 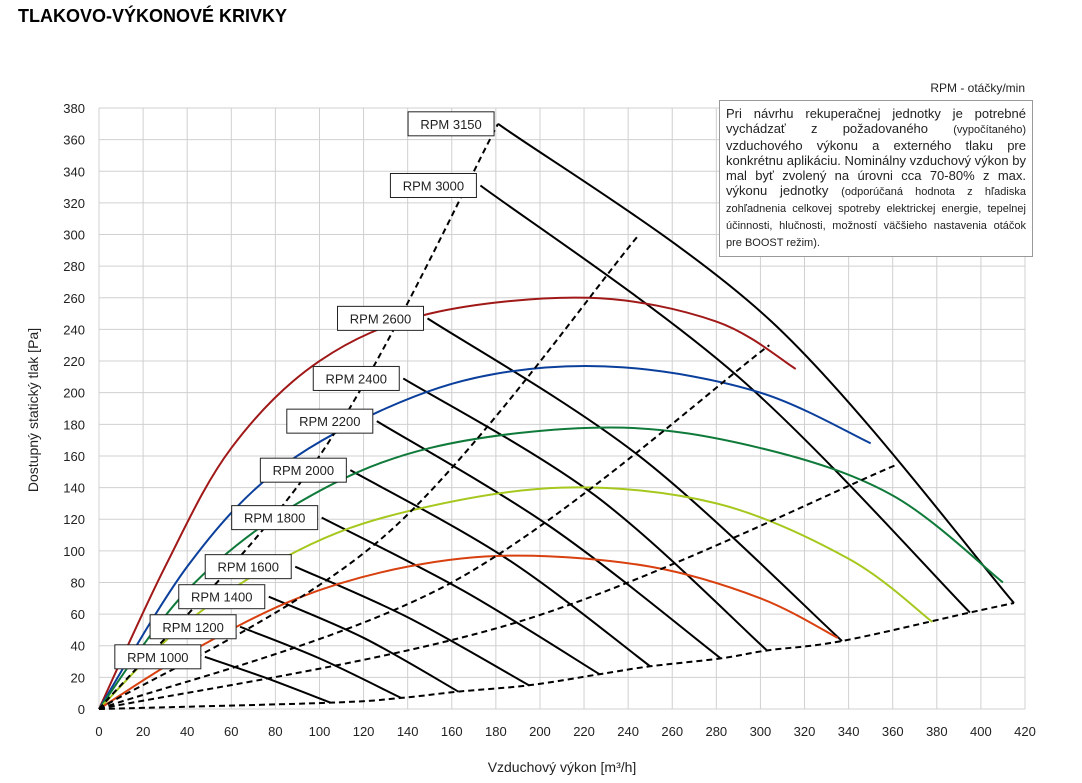 I want to click on y-tick-label: 80, so click(x=78, y=582).